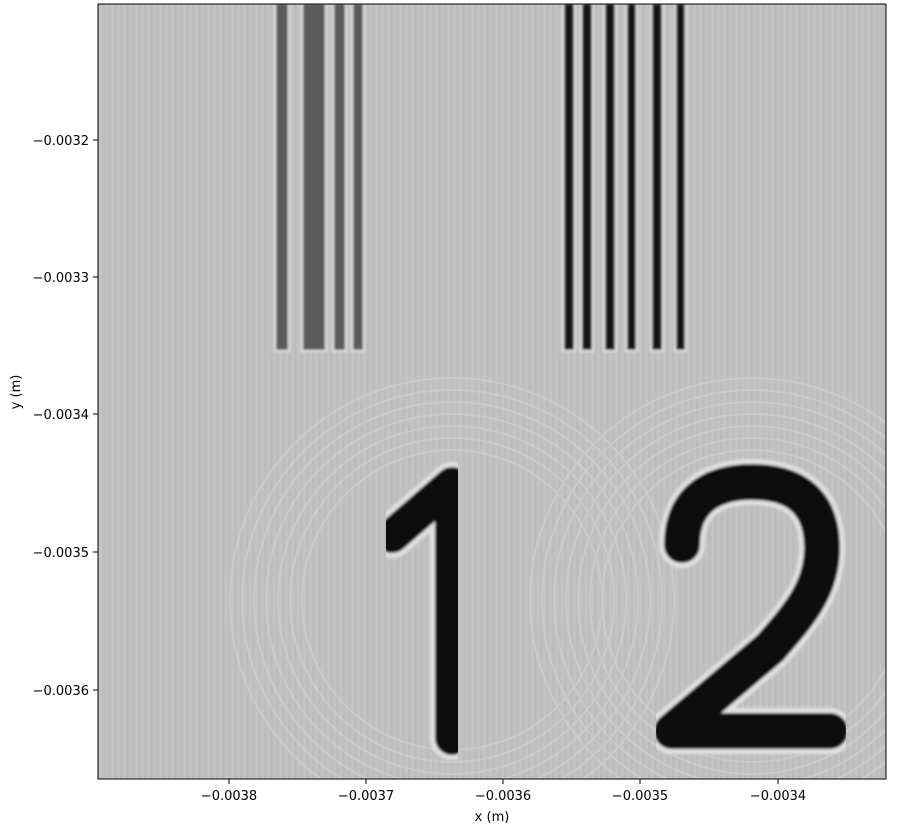 This screenshot has width=910, height=836. Describe the element at coordinates (61, 691) in the screenshot. I see `y-tick-label: −0.0036` at that location.